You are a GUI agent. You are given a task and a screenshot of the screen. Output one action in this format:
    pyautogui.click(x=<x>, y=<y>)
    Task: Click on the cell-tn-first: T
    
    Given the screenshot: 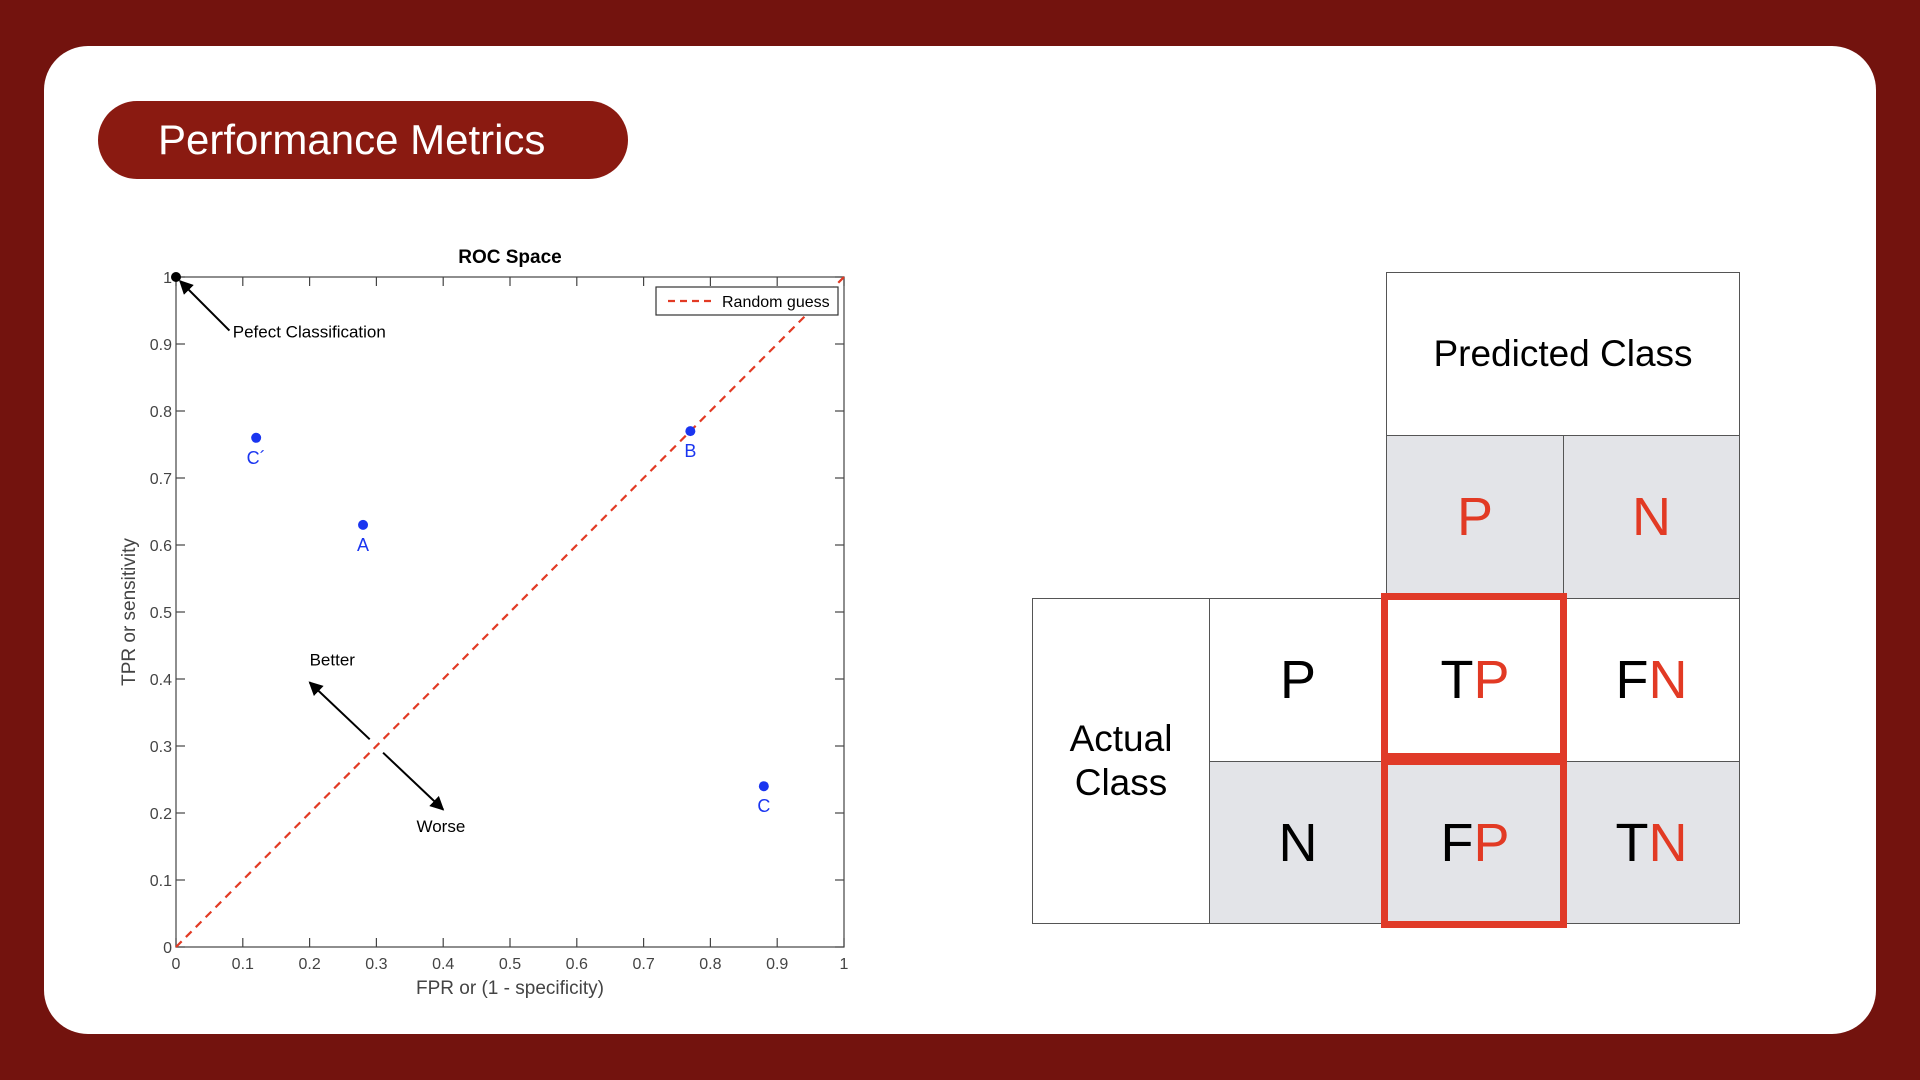 What is the action you would take?
    pyautogui.click(x=1632, y=842)
    